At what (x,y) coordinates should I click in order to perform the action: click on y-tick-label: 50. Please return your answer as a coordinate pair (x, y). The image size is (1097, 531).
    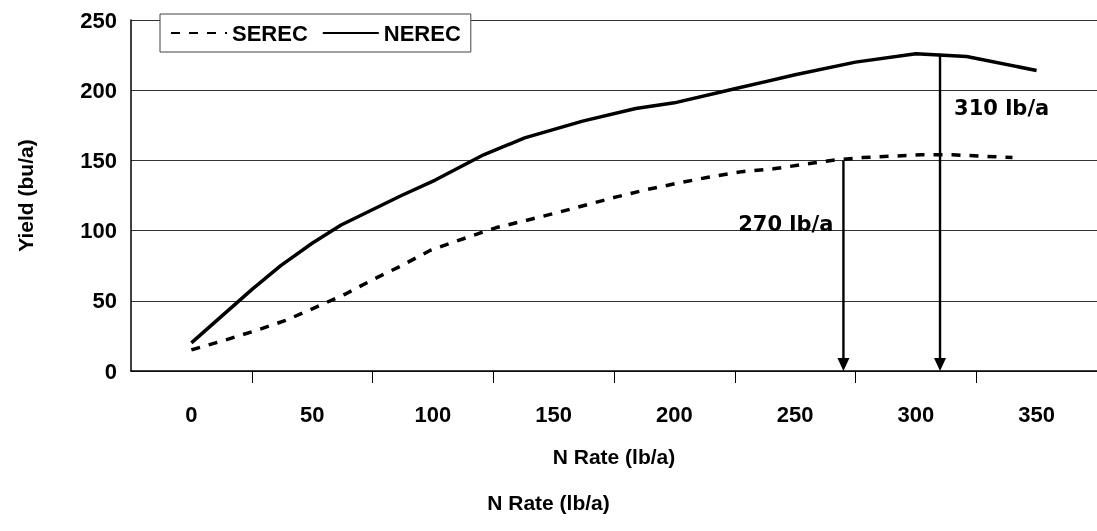
    Looking at the image, I should click on (104, 301).